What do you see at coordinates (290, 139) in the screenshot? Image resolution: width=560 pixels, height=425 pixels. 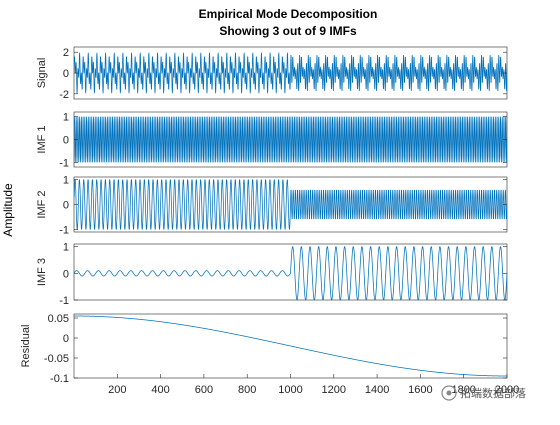 I see `panel-2-series-line` at bounding box center [290, 139].